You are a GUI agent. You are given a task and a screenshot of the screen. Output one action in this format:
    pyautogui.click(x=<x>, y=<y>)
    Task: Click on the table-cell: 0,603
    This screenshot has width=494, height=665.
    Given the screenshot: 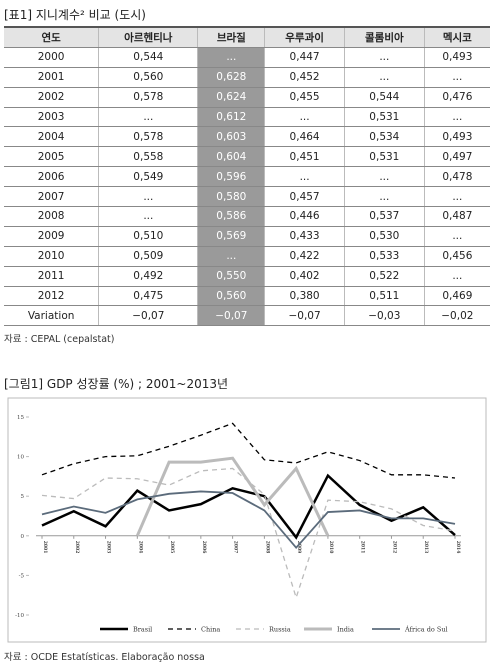 What is the action you would take?
    pyautogui.click(x=231, y=137)
    